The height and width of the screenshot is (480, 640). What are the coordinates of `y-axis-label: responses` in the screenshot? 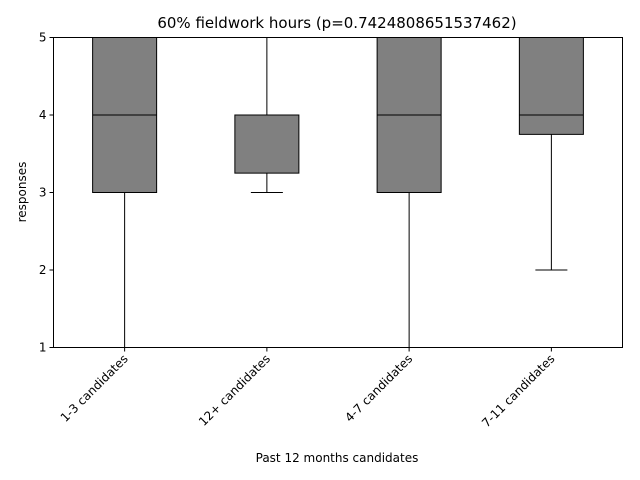 It's located at (22, 192).